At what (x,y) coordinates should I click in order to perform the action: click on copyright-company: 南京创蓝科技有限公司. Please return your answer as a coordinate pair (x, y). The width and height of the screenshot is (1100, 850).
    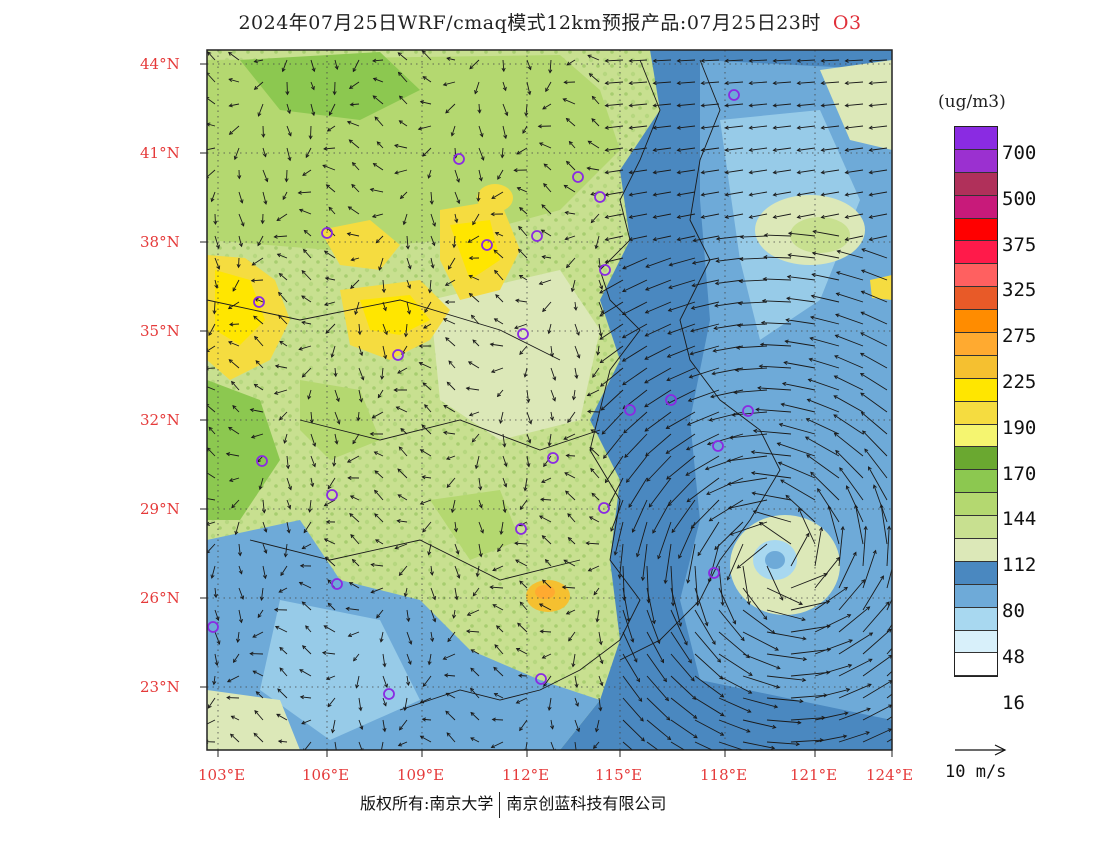
    Looking at the image, I should click on (586, 803).